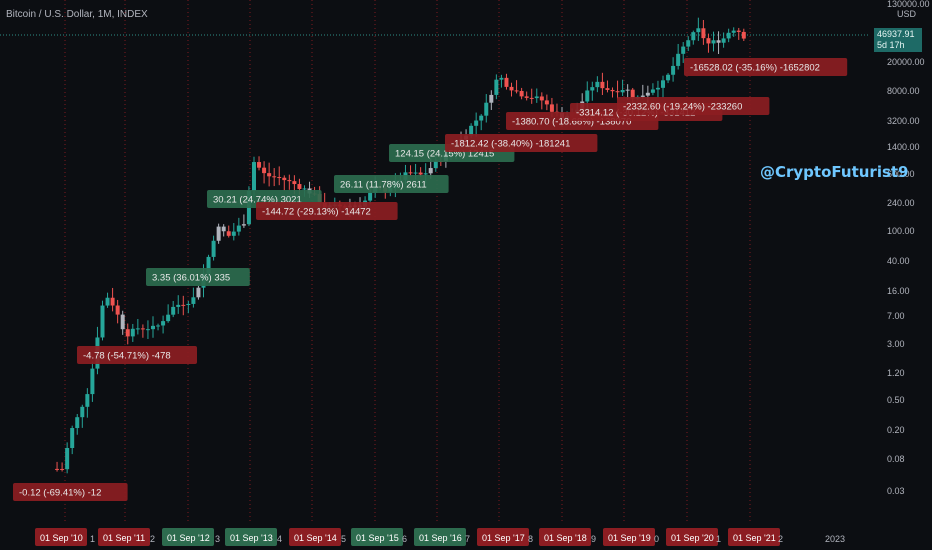  What do you see at coordinates (896, 430) in the screenshot?
I see `y-tick-label: 0.20` at bounding box center [896, 430].